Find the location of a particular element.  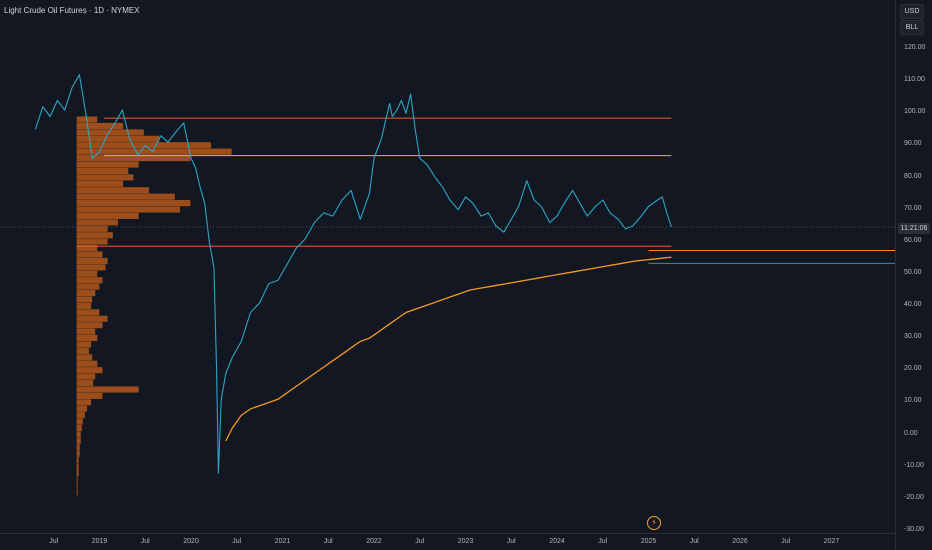

y-tick-label: -20.00 is located at coordinates (914, 497).